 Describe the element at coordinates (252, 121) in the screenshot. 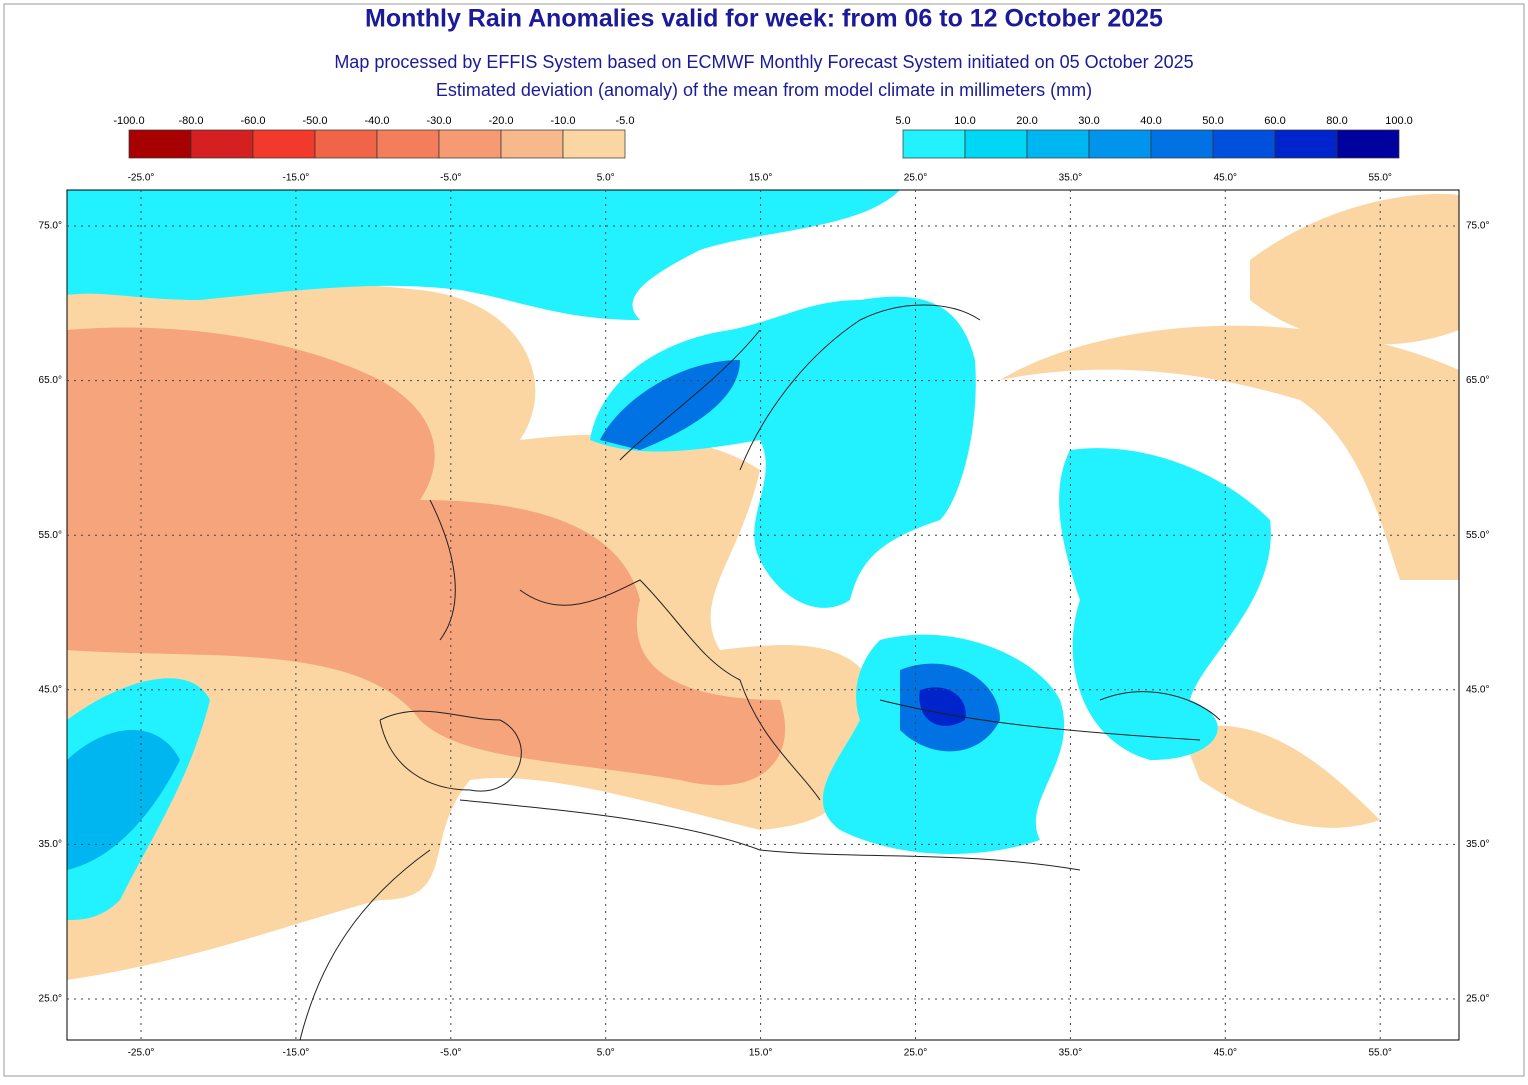

I see `legend-label: -60.0` at that location.